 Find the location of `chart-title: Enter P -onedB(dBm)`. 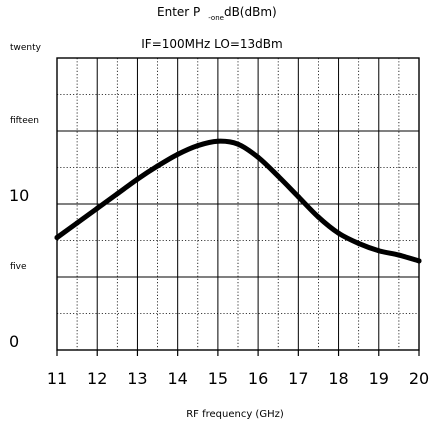

chart-title: Enter P -onedB(dBm) is located at coordinates (217, 13).